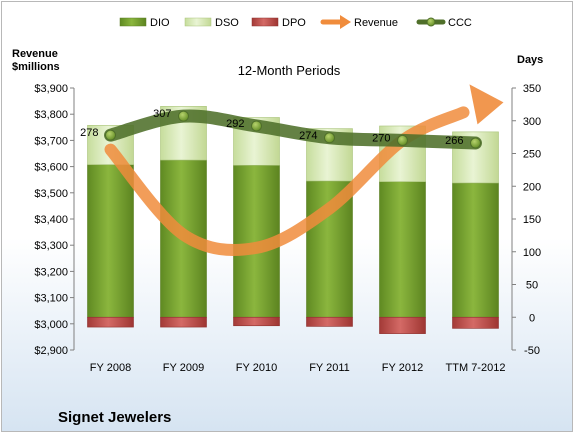 This screenshot has height=433, width=574. What do you see at coordinates (454, 141) in the screenshot?
I see `ccc-data-label: 266` at bounding box center [454, 141].